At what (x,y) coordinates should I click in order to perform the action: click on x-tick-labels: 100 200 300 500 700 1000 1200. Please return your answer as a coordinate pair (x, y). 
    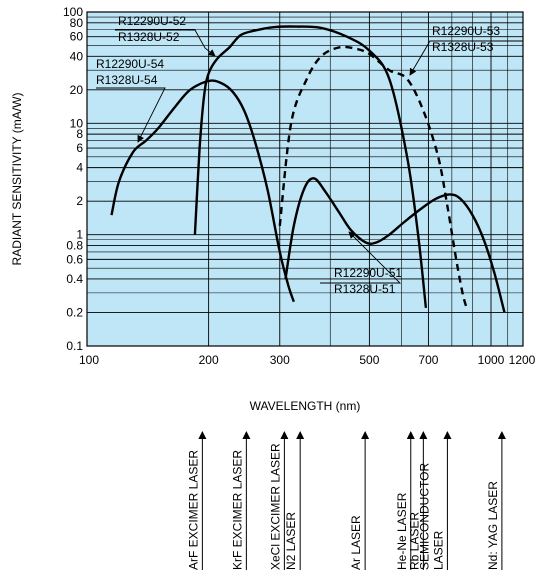
    Looking at the image, I should click on (307, 360).